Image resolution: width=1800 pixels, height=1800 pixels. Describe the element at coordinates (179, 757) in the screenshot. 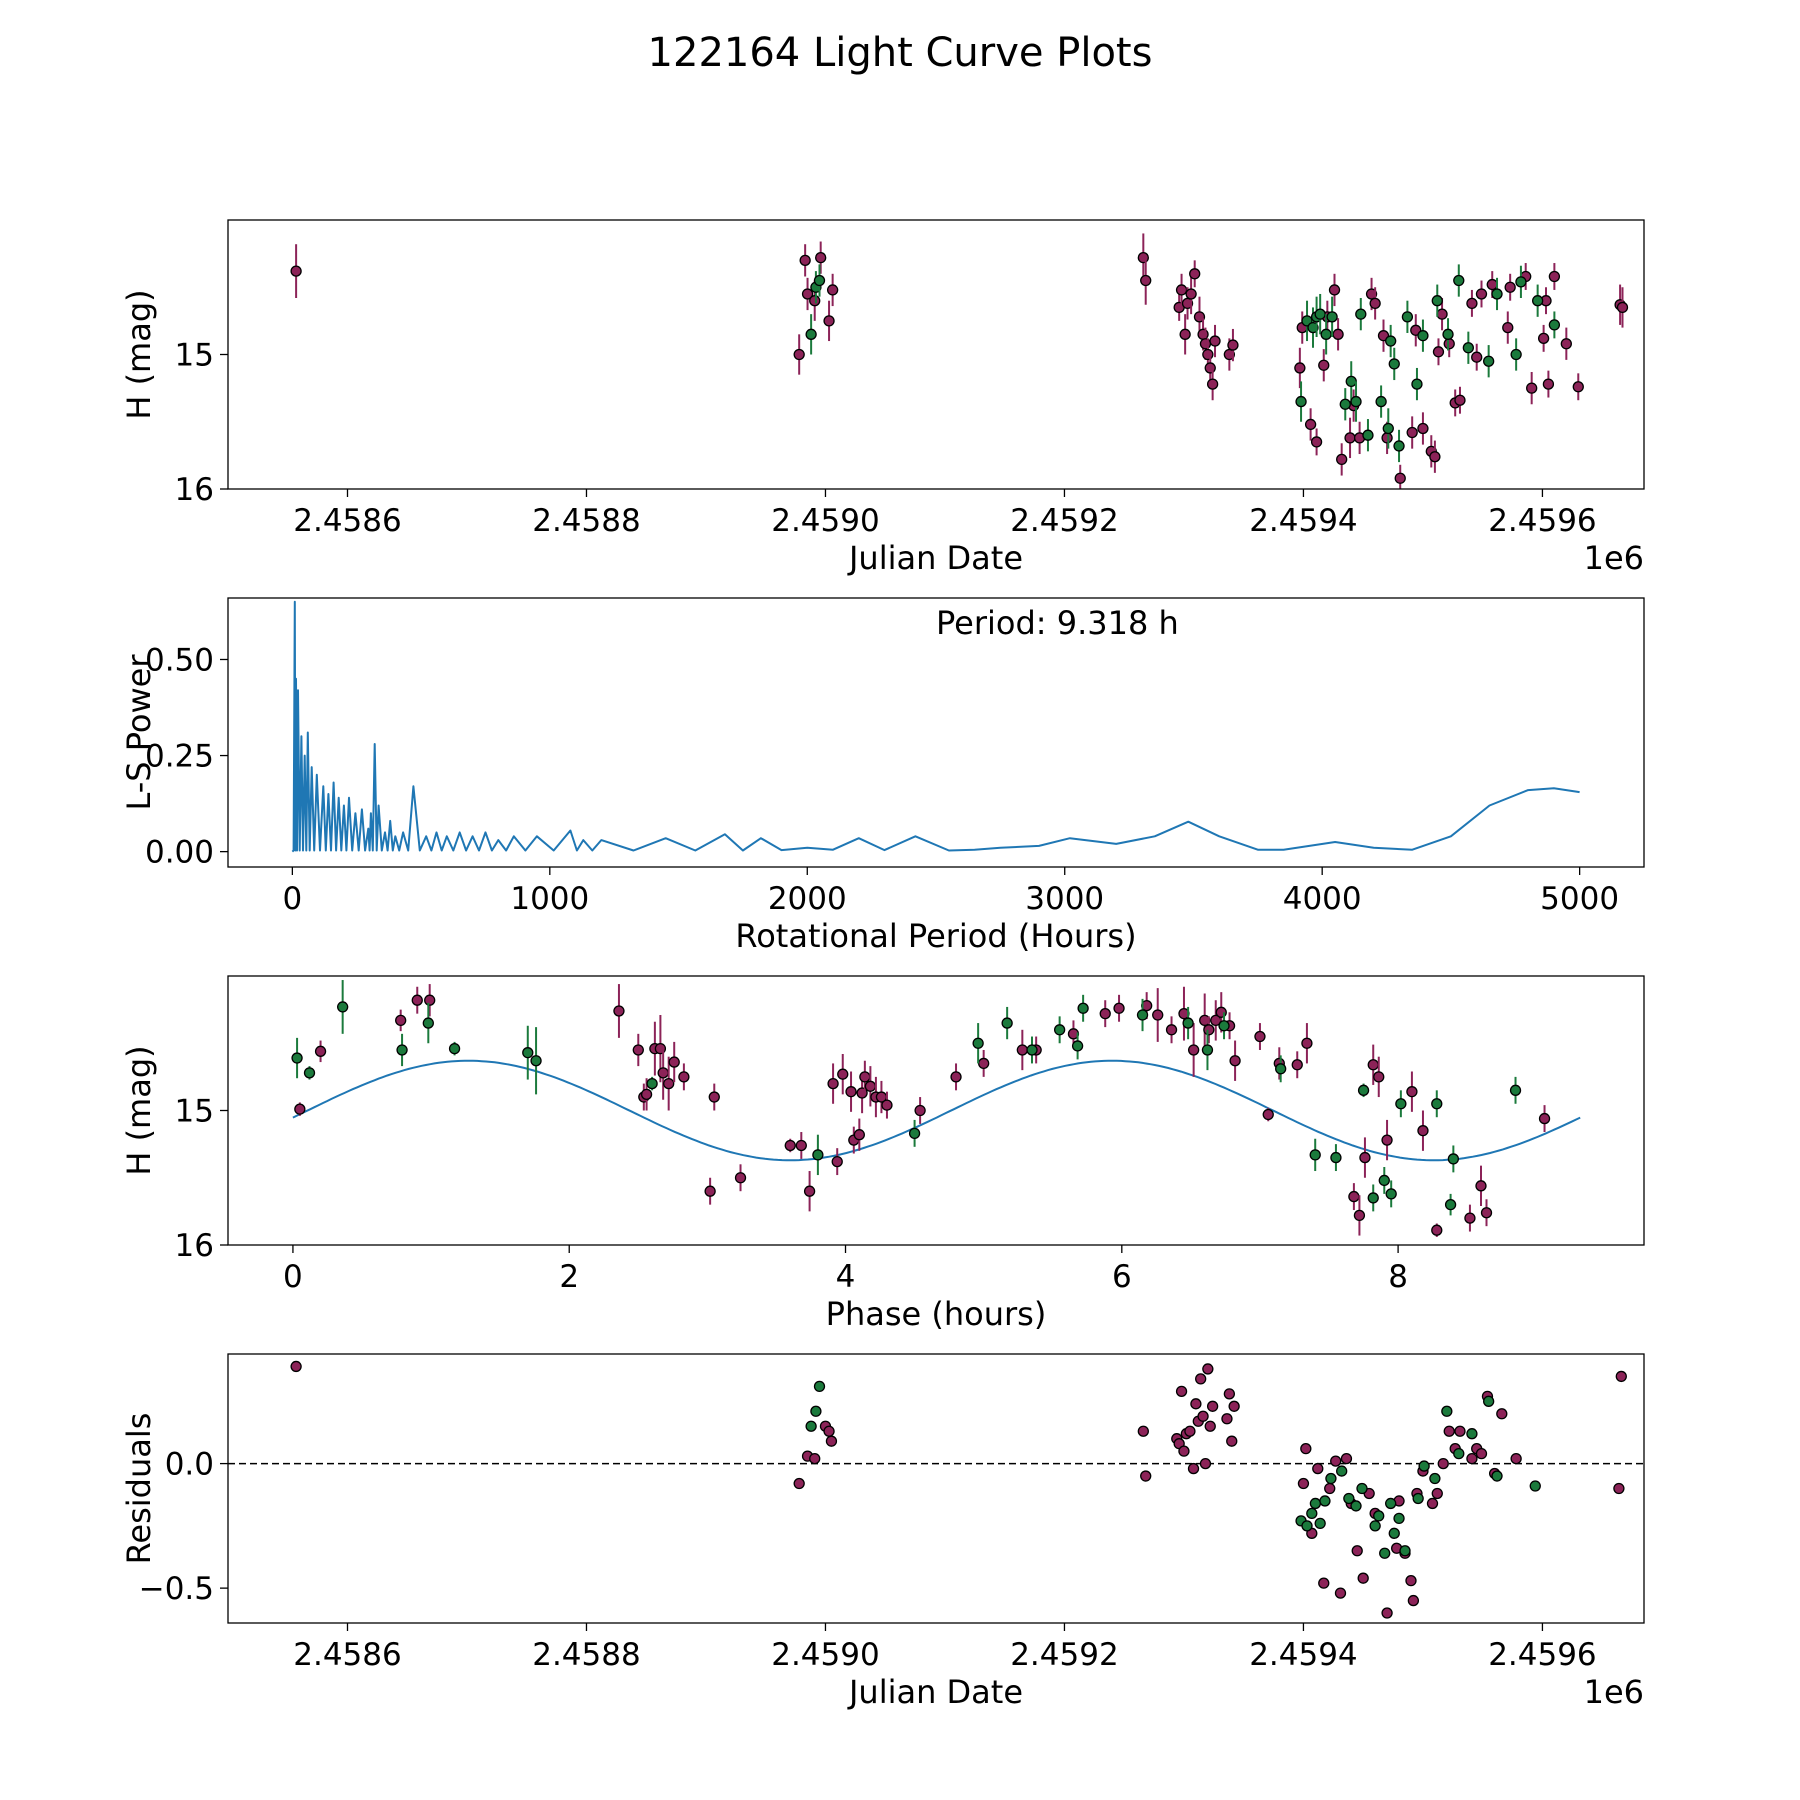

I see `periodogram-ytick-label: 0.25` at that location.